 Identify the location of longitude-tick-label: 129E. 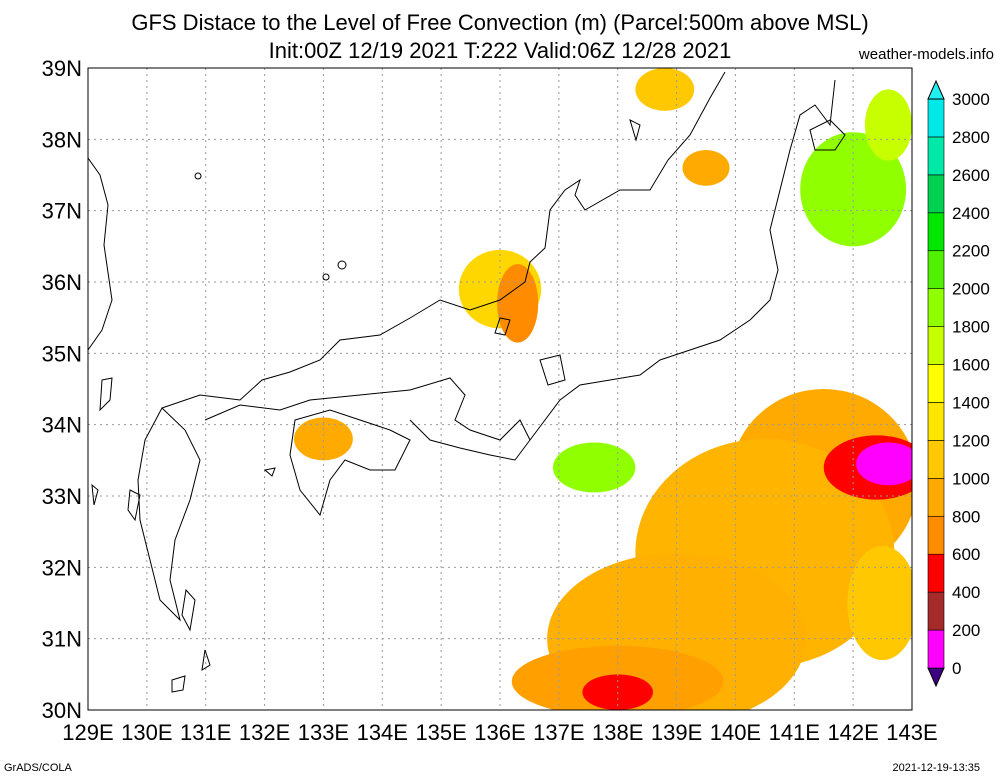
(87, 732).